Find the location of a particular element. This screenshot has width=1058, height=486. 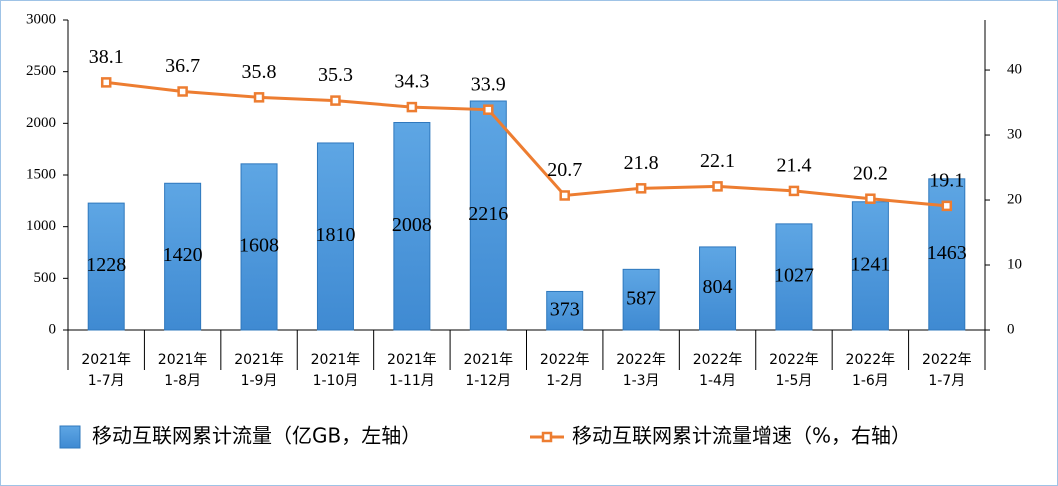

bar-value-label: 1608 is located at coordinates (259, 246).